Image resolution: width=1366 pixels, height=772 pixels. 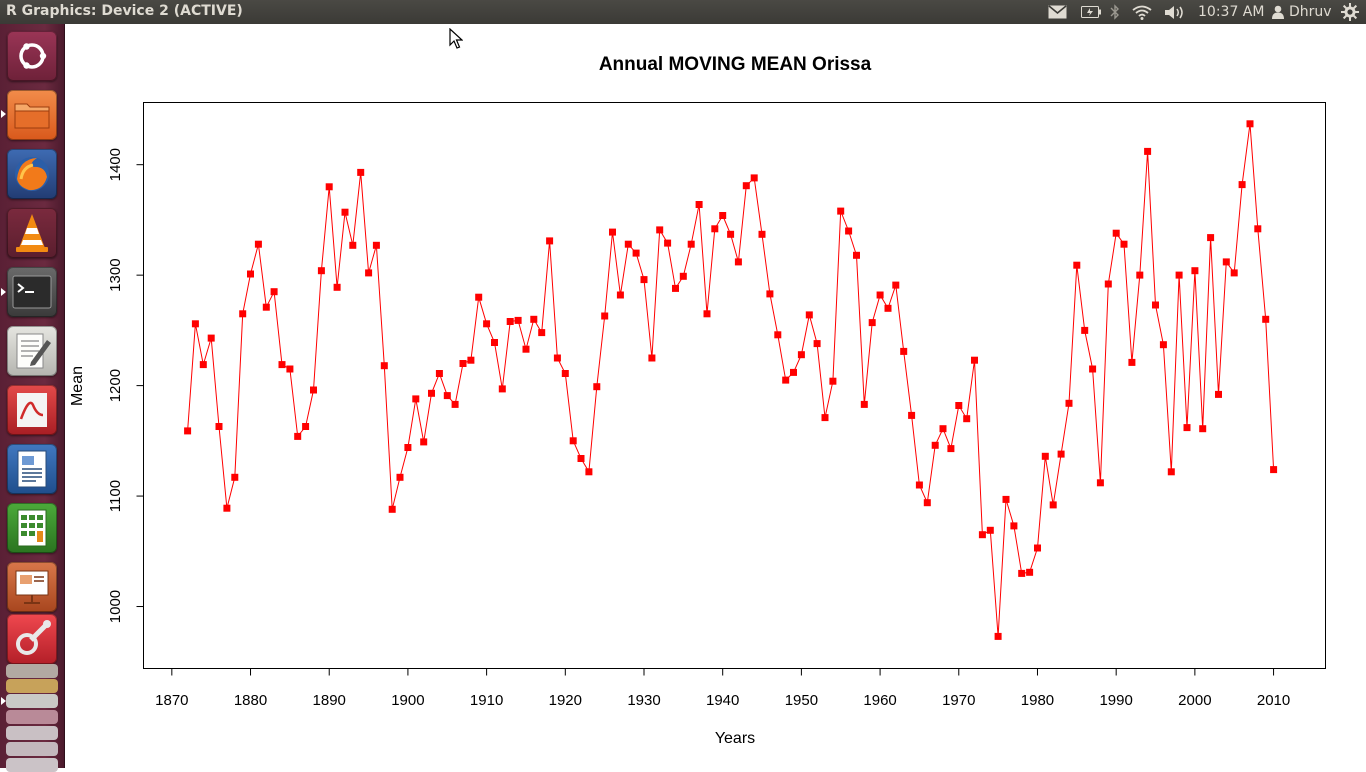 What do you see at coordinates (456, 38) in the screenshot?
I see `mouse-pointer-icon` at bounding box center [456, 38].